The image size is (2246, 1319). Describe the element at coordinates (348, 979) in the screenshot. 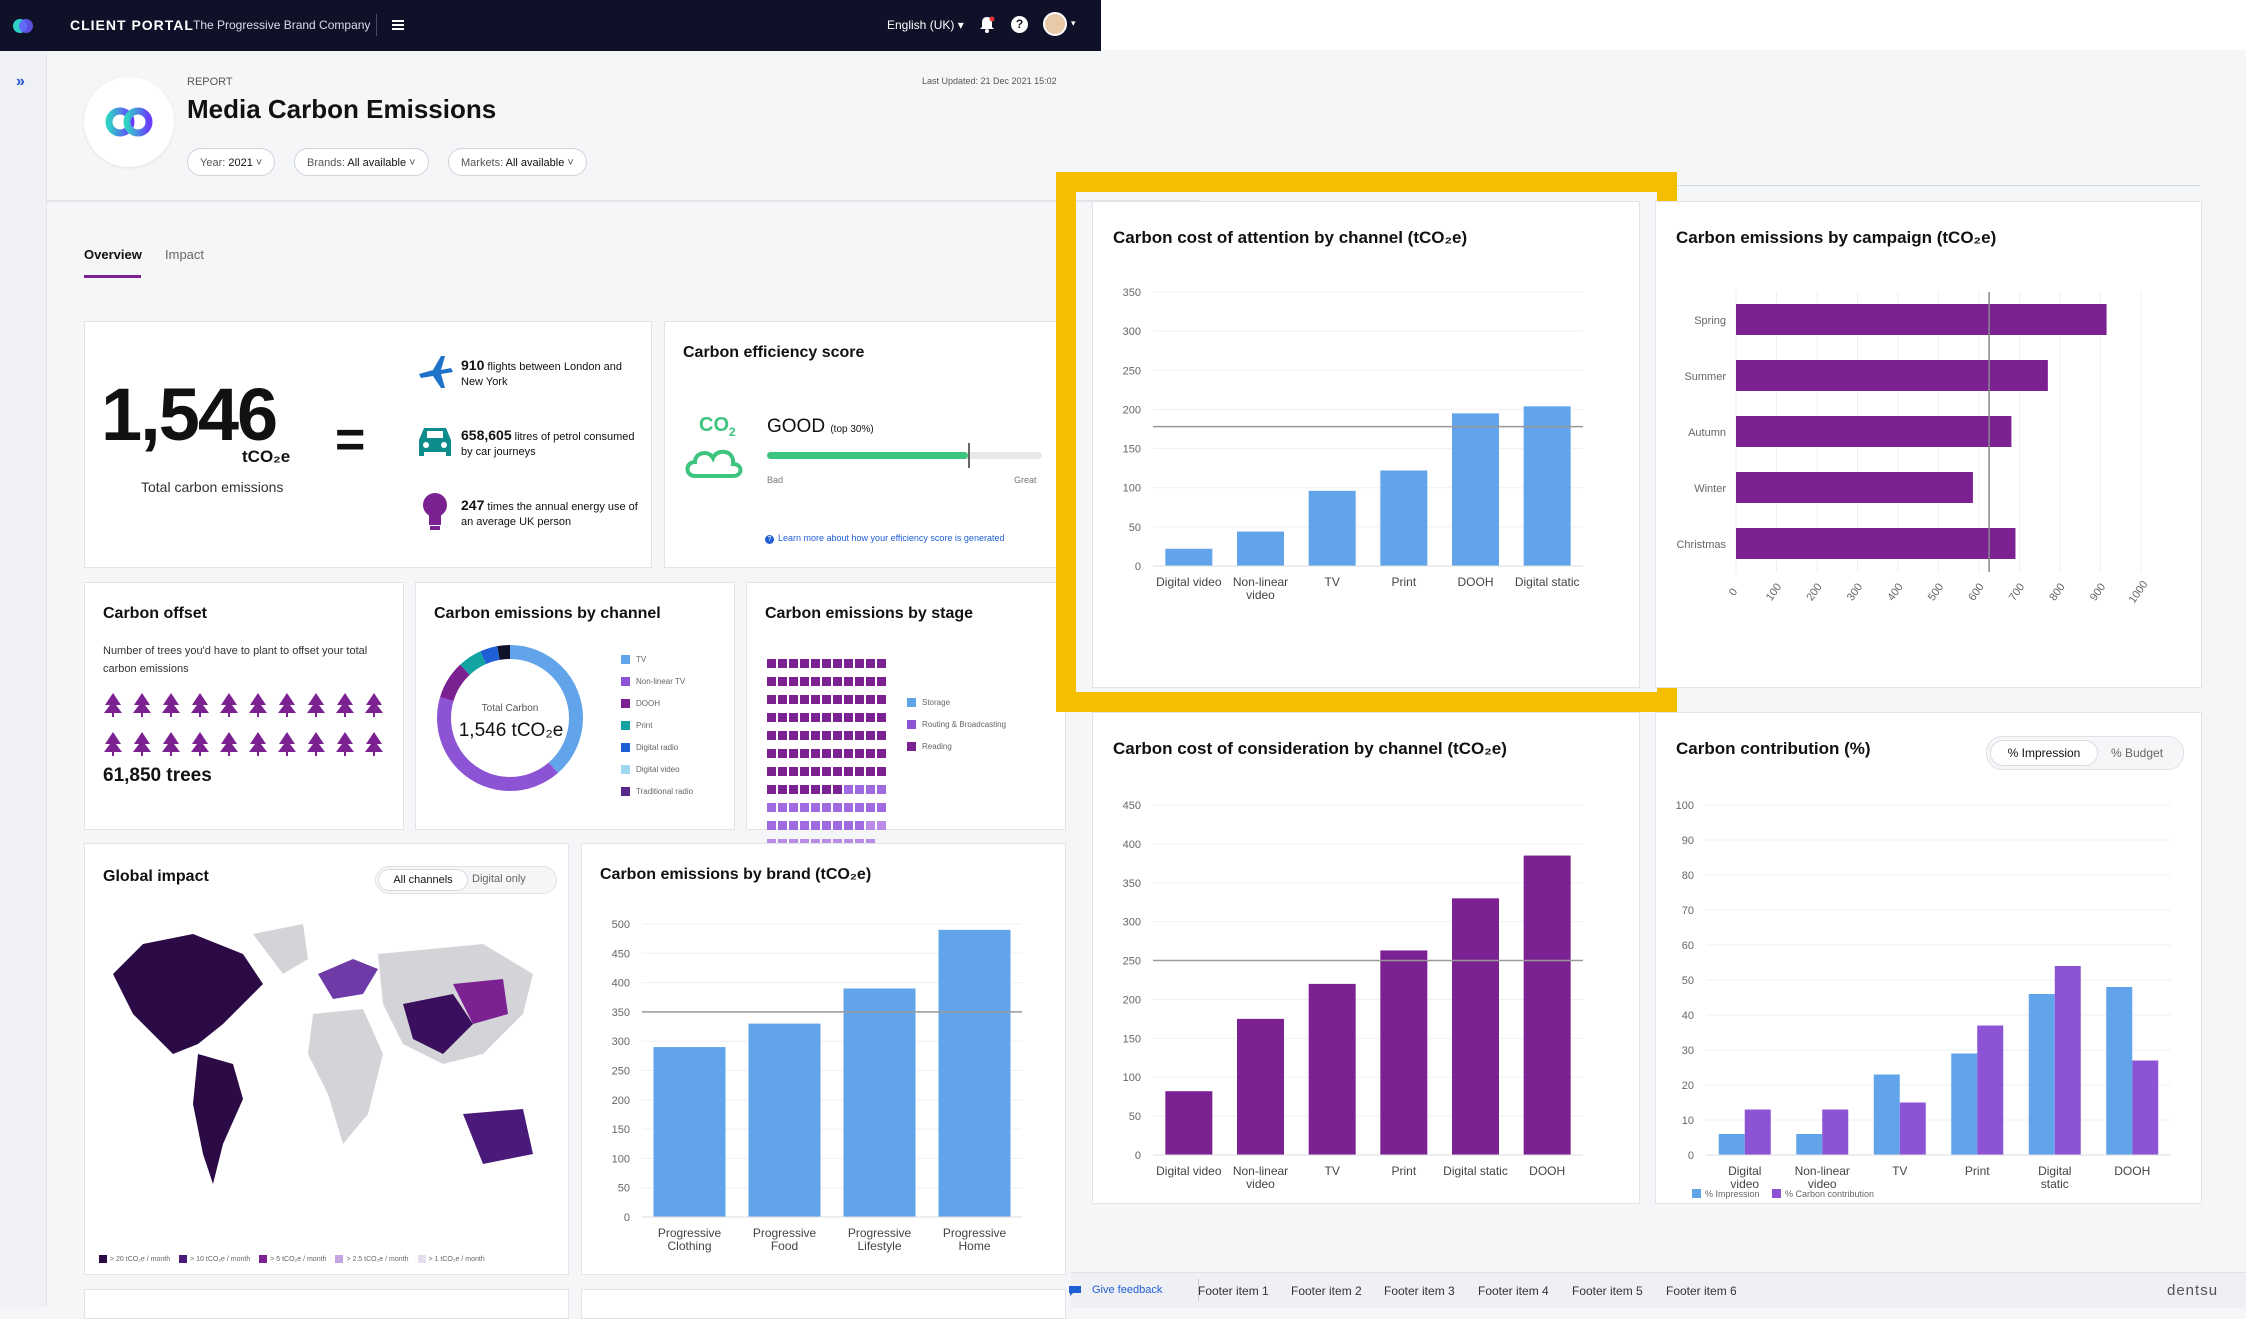

I see `map-europe` at that location.